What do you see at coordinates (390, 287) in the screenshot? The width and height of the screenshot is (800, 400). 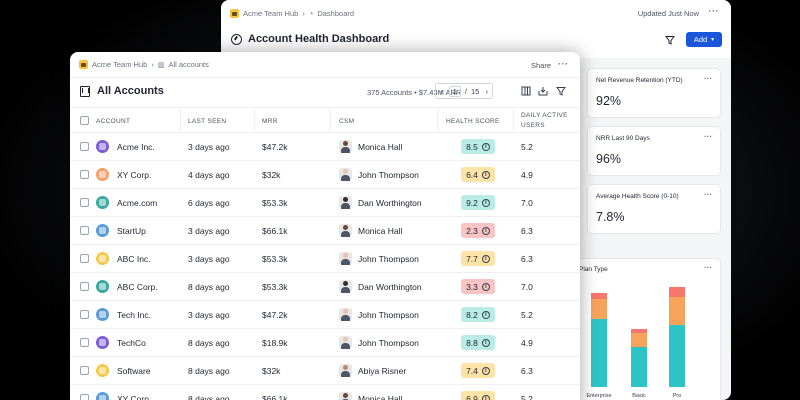 I see `csm-name: Dan Worthington` at bounding box center [390, 287].